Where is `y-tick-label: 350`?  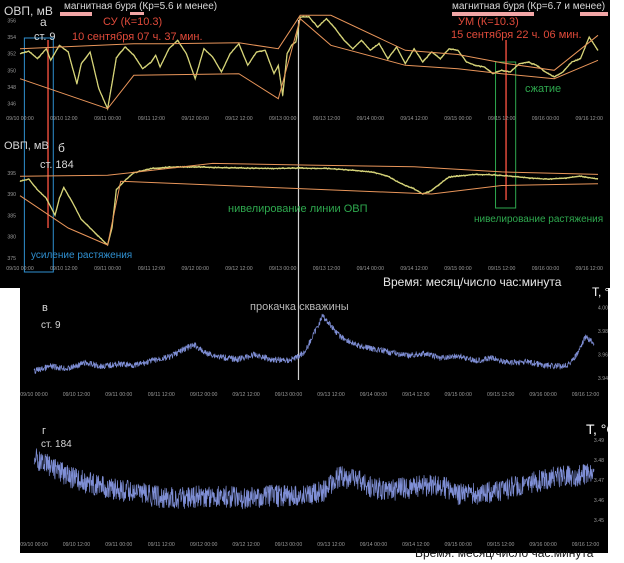 y-tick-label: 350 is located at coordinates (11, 71).